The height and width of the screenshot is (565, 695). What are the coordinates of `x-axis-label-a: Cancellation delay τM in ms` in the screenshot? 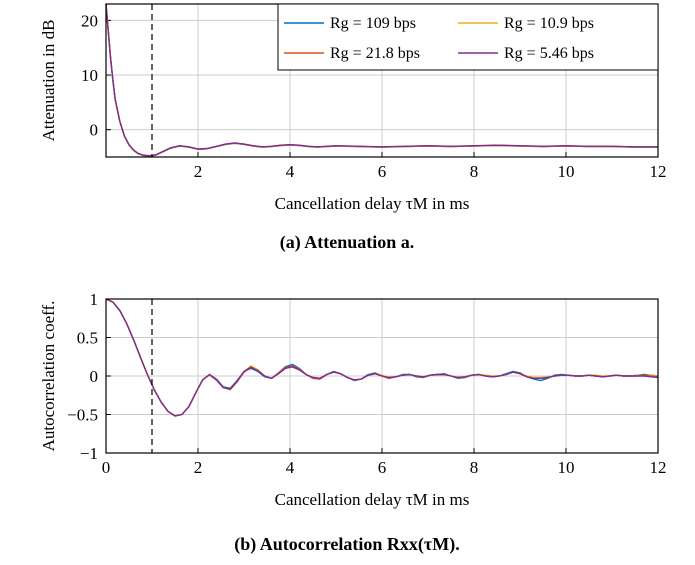 It's located at (372, 203).